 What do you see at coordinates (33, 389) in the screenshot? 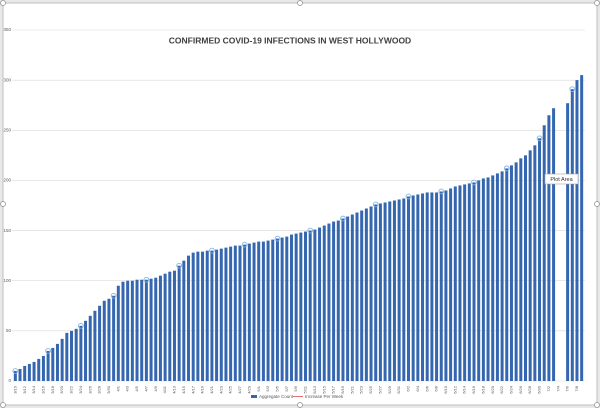
I see `x-tick-label: 3/14` at bounding box center [33, 389].